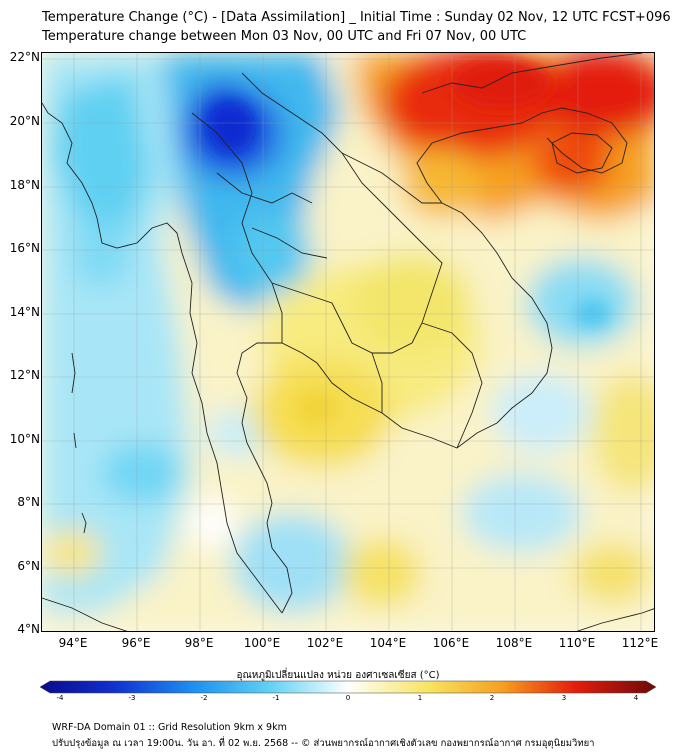  Describe the element at coordinates (514, 643) in the screenshot. I see `lon-label: 108°E` at that location.